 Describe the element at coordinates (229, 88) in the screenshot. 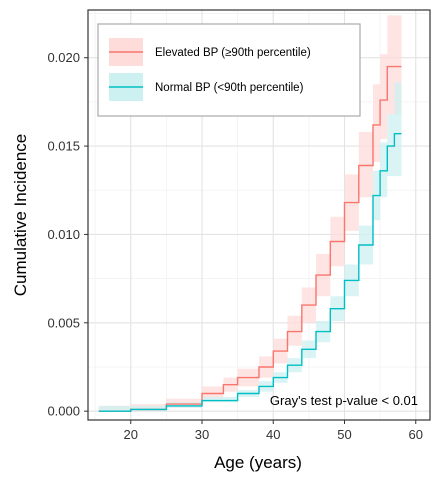

I see `legend-label: Normal BP (<90th percentile)` at that location.